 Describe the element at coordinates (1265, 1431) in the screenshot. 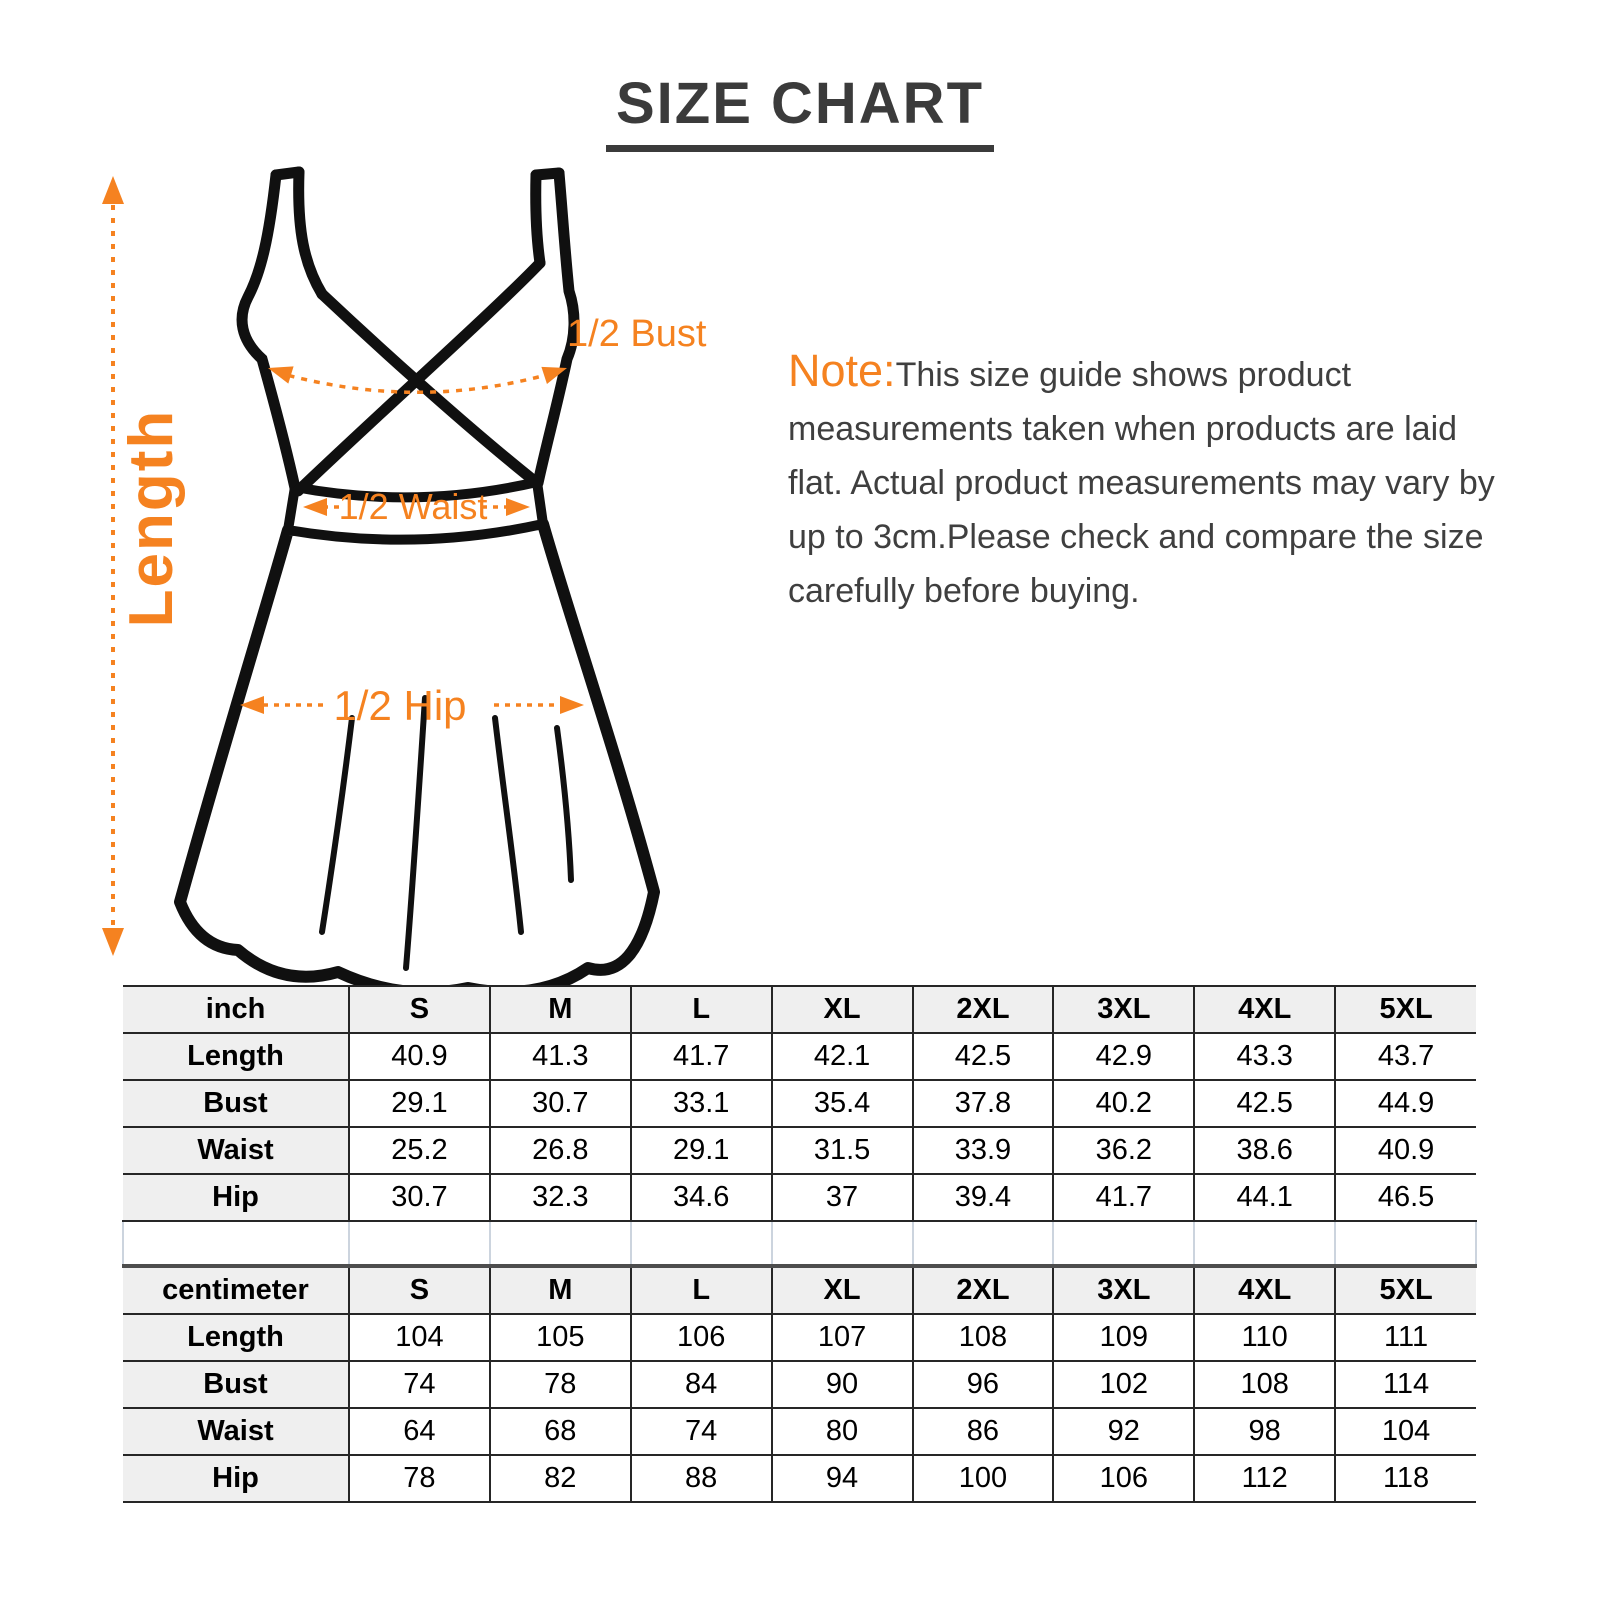

I see `measure-value: 98` at that location.